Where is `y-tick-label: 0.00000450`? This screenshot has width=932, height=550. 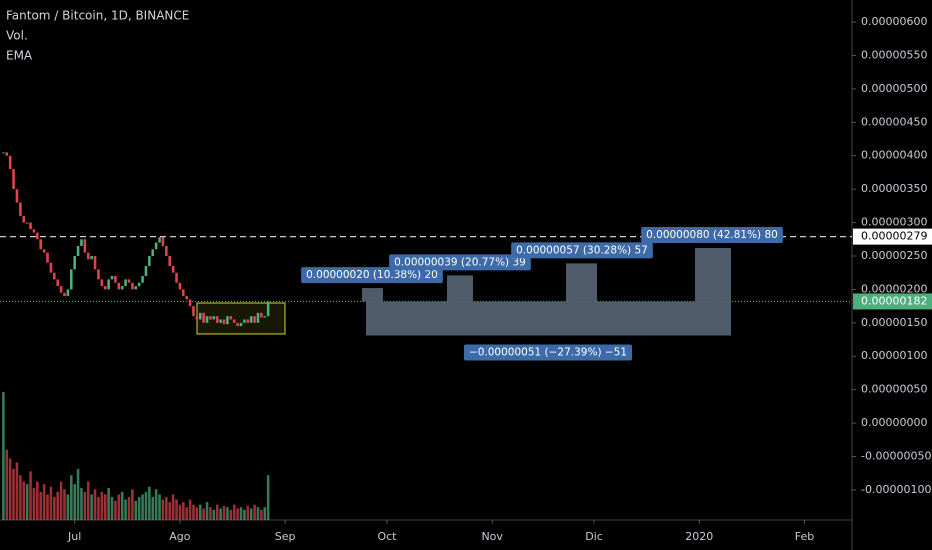
y-tick-label: 0.00000450 is located at coordinates (894, 121).